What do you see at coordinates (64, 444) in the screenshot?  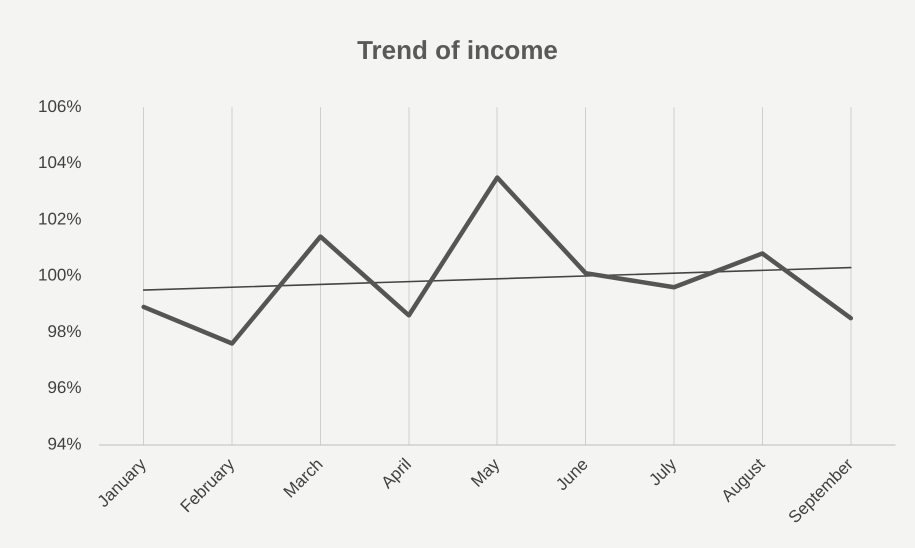 I see `y-tick-label: 94%` at bounding box center [64, 444].